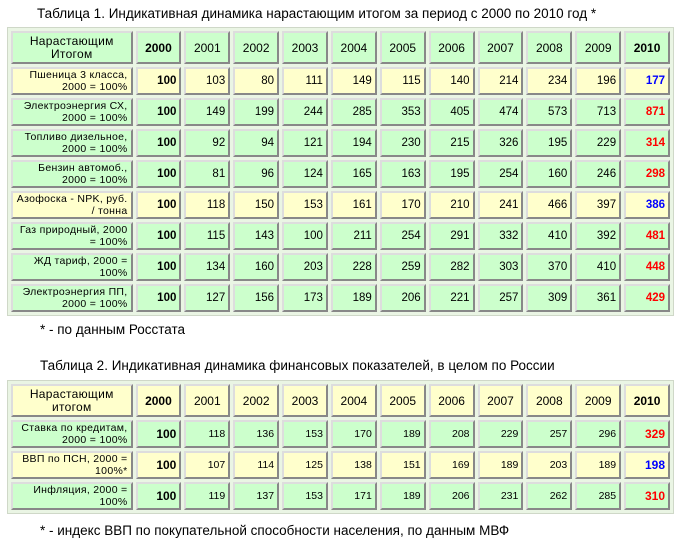 The height and width of the screenshot is (548, 674). Describe the element at coordinates (451, 267) in the screenshot. I see `value-cell: 282` at that location.